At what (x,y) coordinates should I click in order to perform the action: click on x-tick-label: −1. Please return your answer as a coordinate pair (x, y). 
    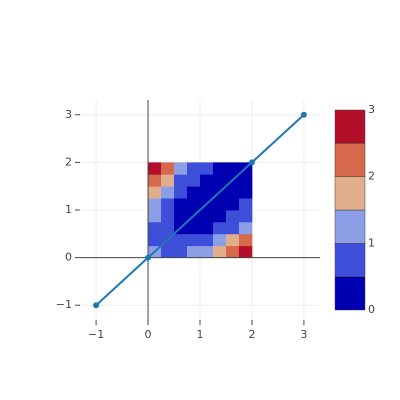
    Looking at the image, I should click on (96, 334).